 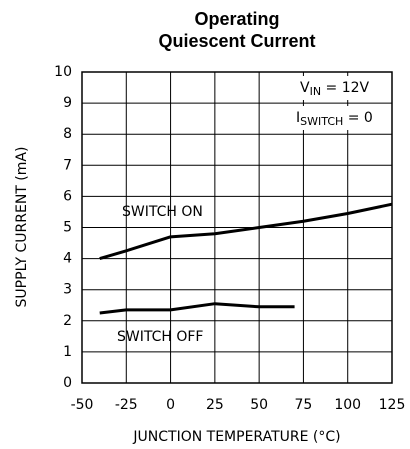 I want to click on x-tick-label: 100, so click(x=347, y=405).